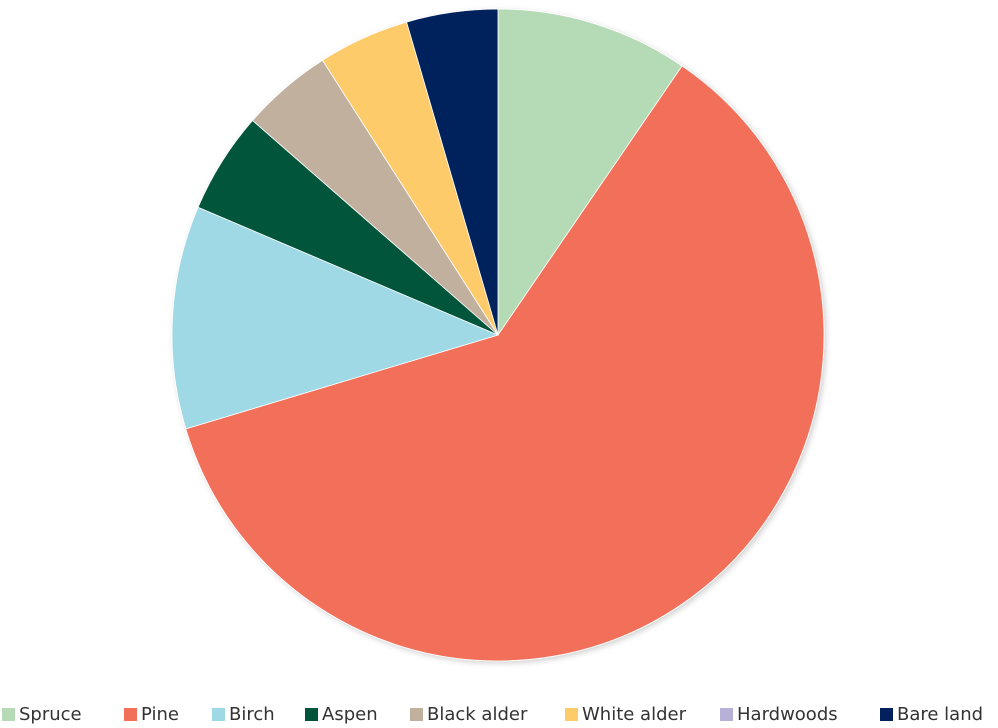 The image size is (998, 728). I want to click on legend-label: Pine, so click(160, 714).